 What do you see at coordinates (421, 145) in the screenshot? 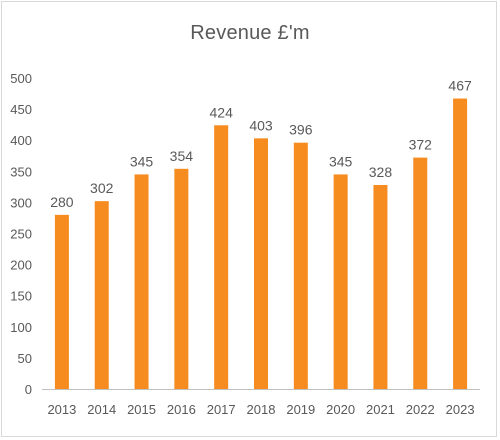
I see `data-label-2022: 372` at bounding box center [421, 145].